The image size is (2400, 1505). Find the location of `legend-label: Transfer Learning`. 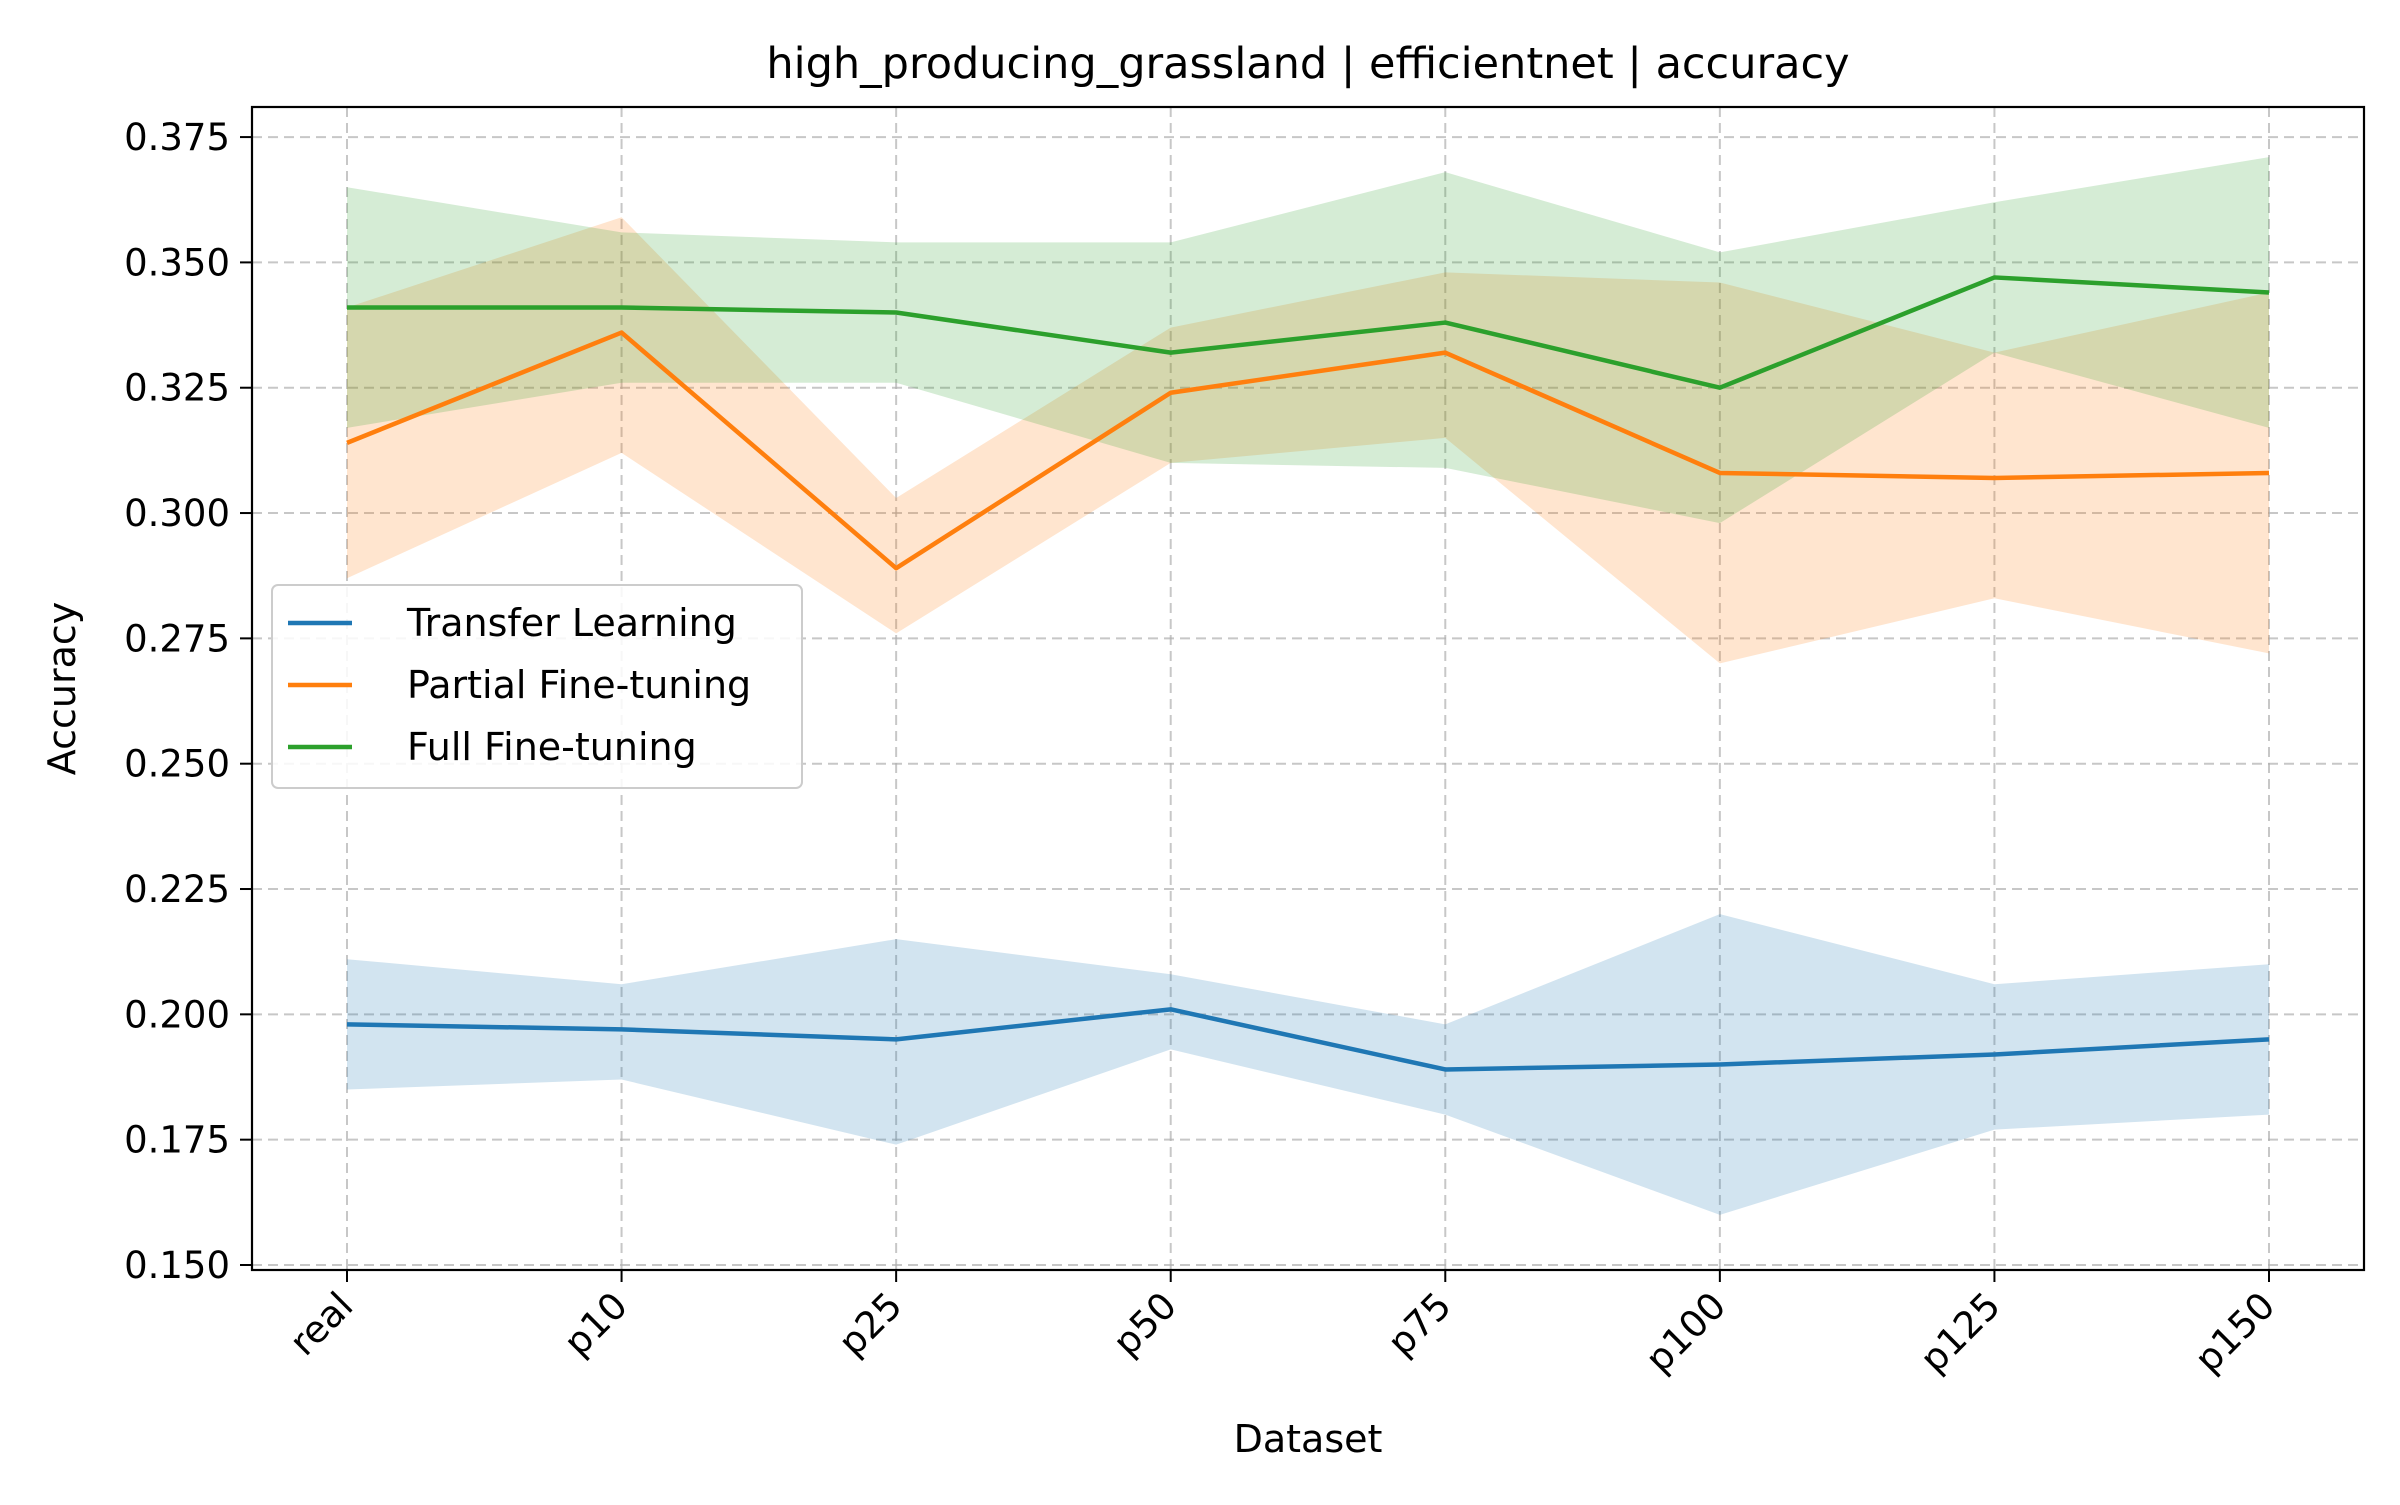

legend-label: Transfer Learning is located at coordinates (571, 623).